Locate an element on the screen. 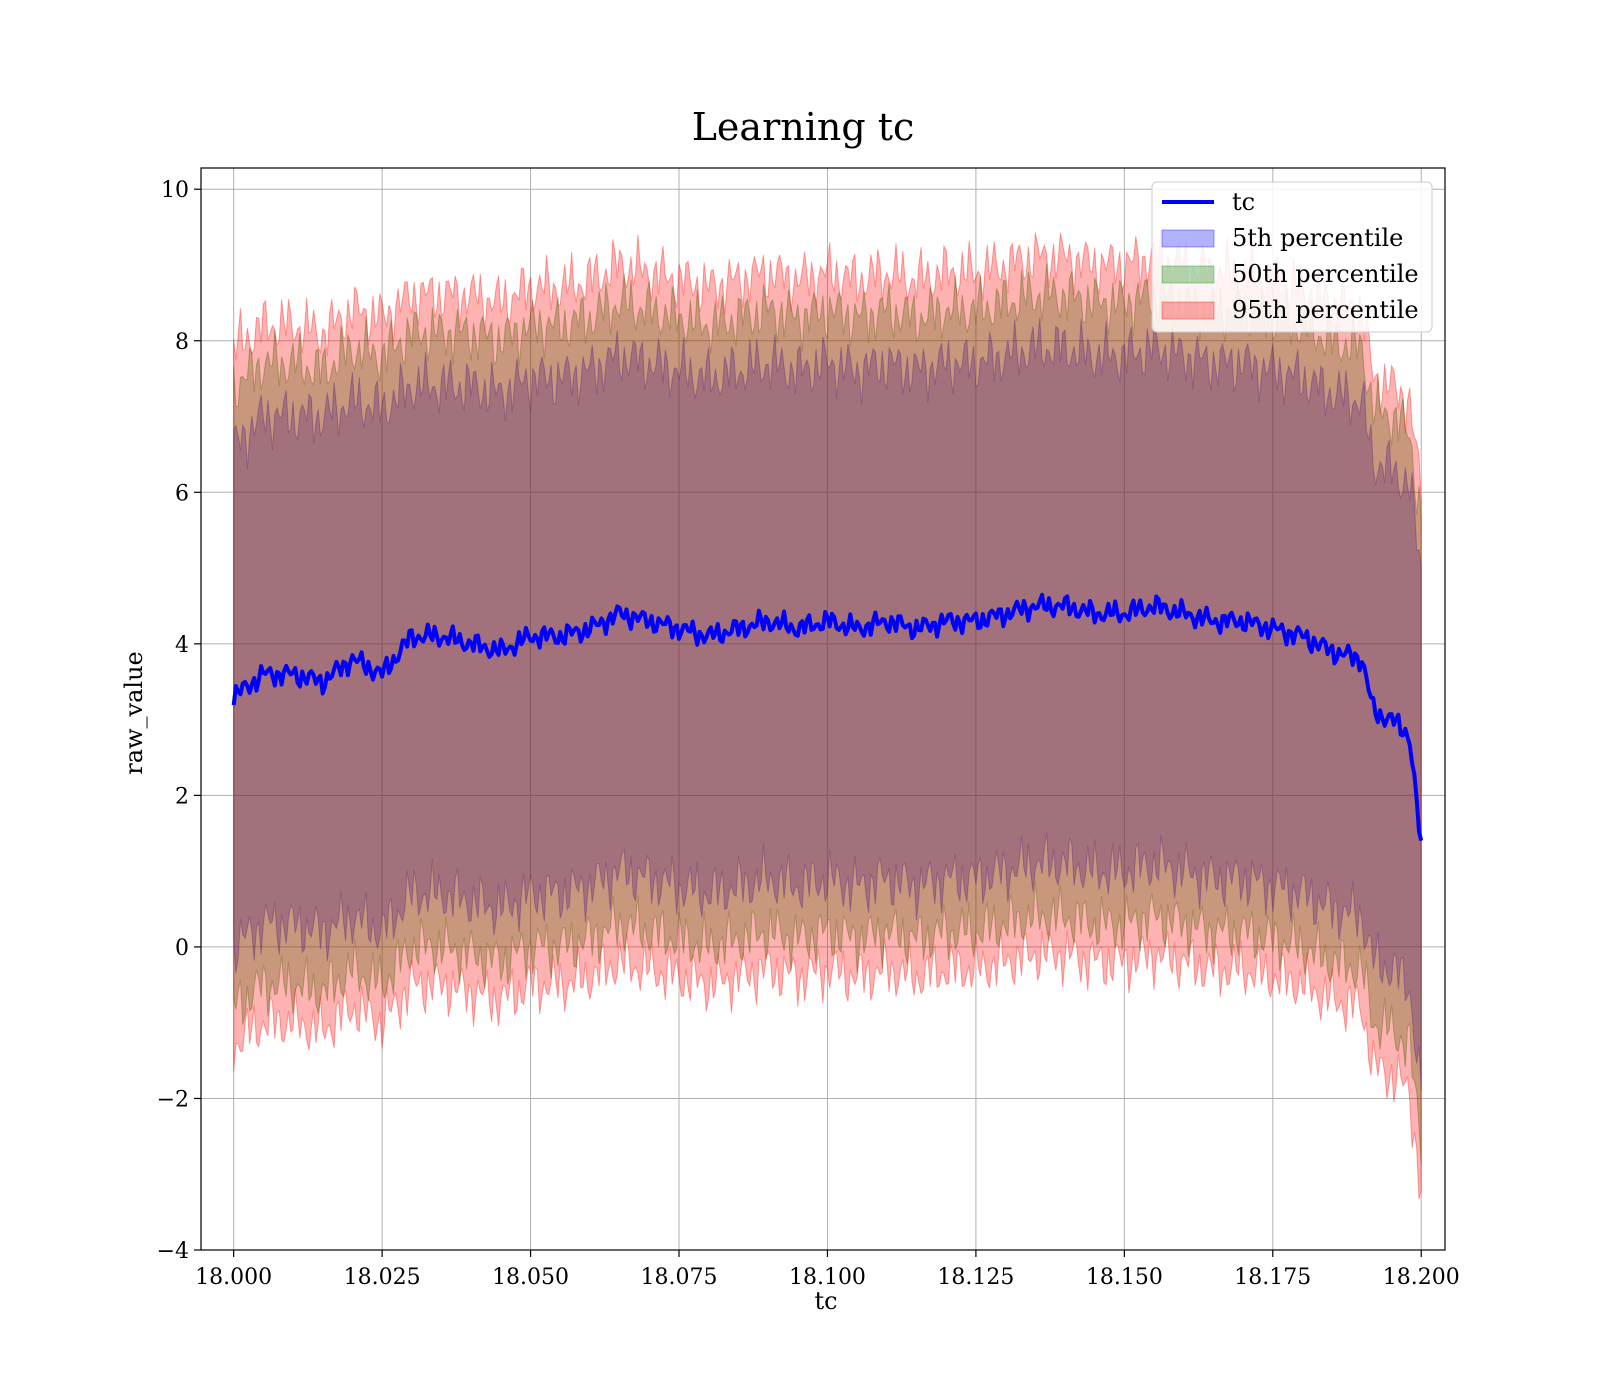  y-tick-label-1: −2 is located at coordinates (173, 1099).